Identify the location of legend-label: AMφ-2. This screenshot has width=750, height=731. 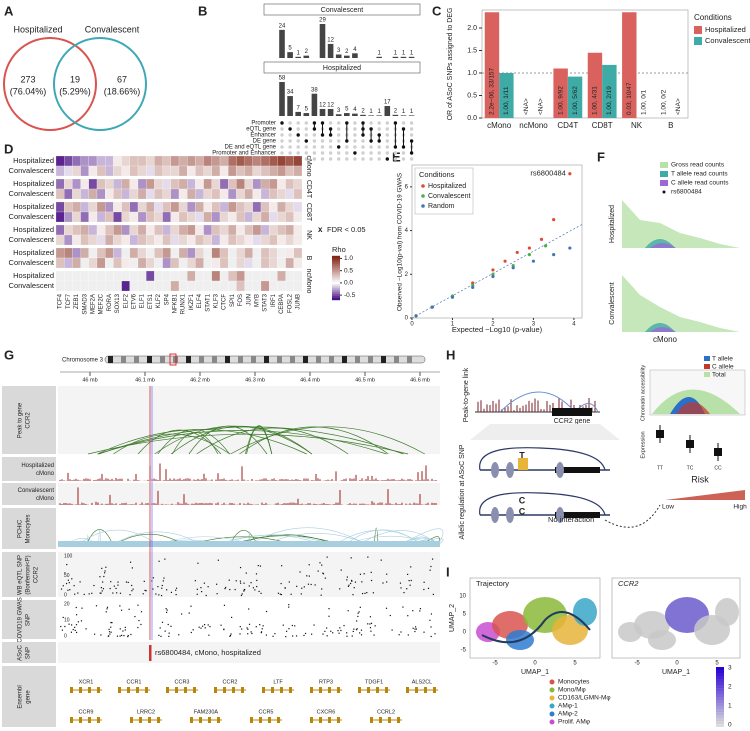
(568, 714).